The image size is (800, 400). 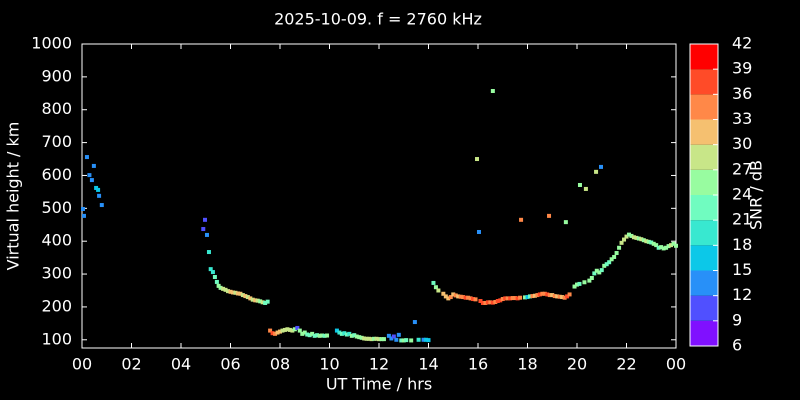 I want to click on y-tick-label: 900, so click(x=56, y=75).